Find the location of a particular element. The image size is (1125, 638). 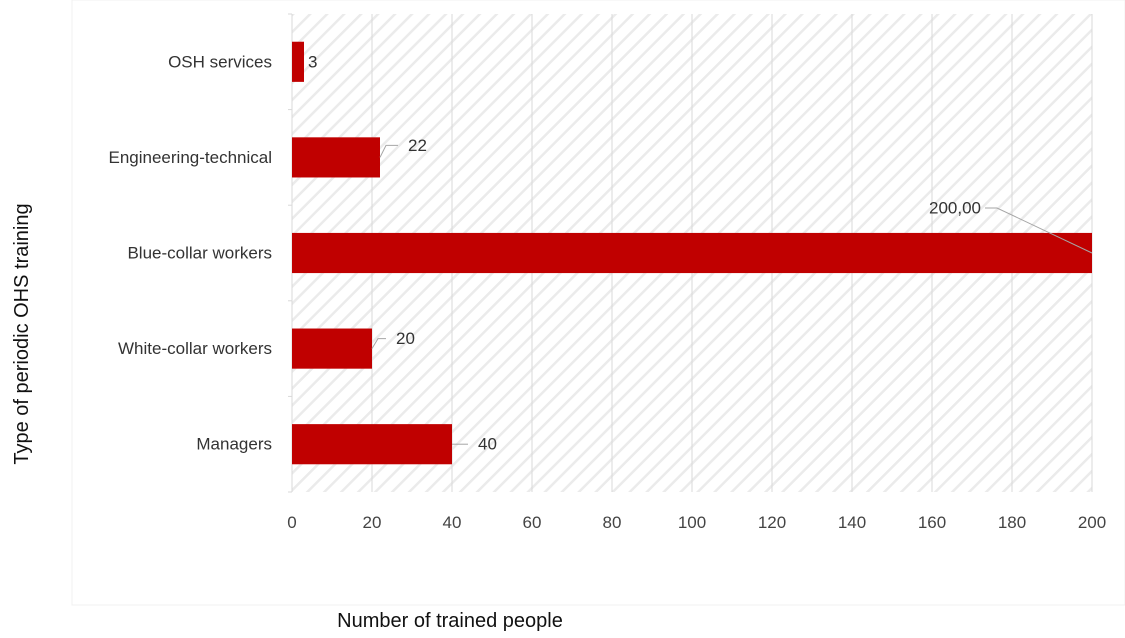

x-tick-label-6: 120 is located at coordinates (772, 522).